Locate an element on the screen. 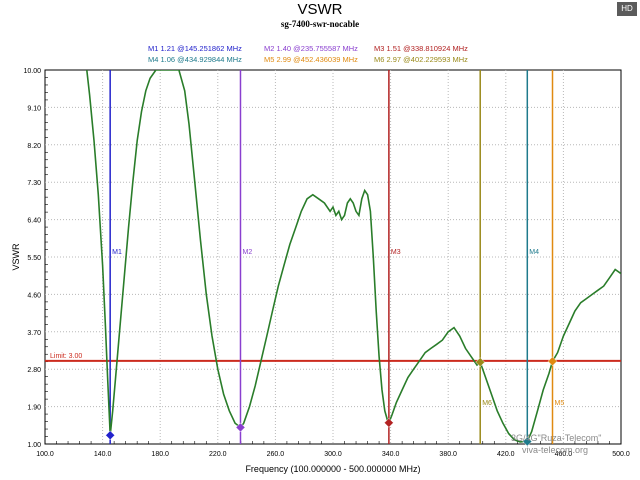 Image resolution: width=640 pixels, height=480 pixels. y-tick-label: 8.20 is located at coordinates (34, 146).